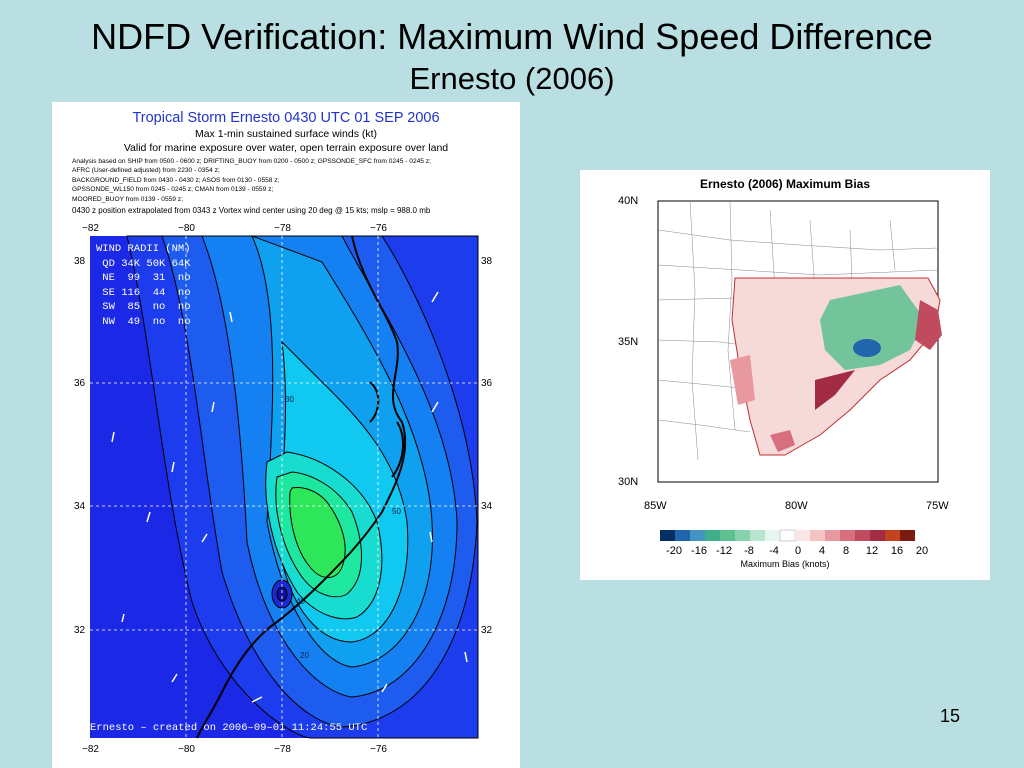 The image size is (1024, 768). What do you see at coordinates (628, 482) in the screenshot?
I see `lat-label: 30N` at bounding box center [628, 482].